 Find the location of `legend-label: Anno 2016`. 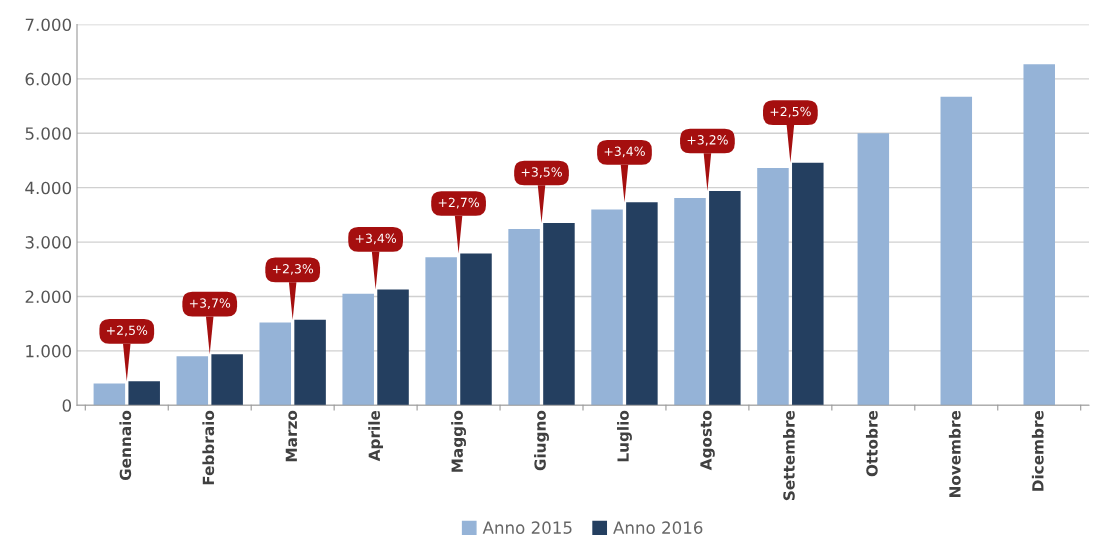

legend-label: Anno 2016 is located at coordinates (658, 527).